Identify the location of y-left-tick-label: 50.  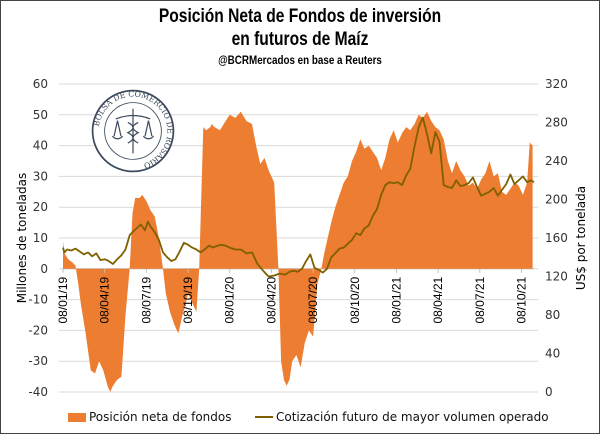
(40, 115).